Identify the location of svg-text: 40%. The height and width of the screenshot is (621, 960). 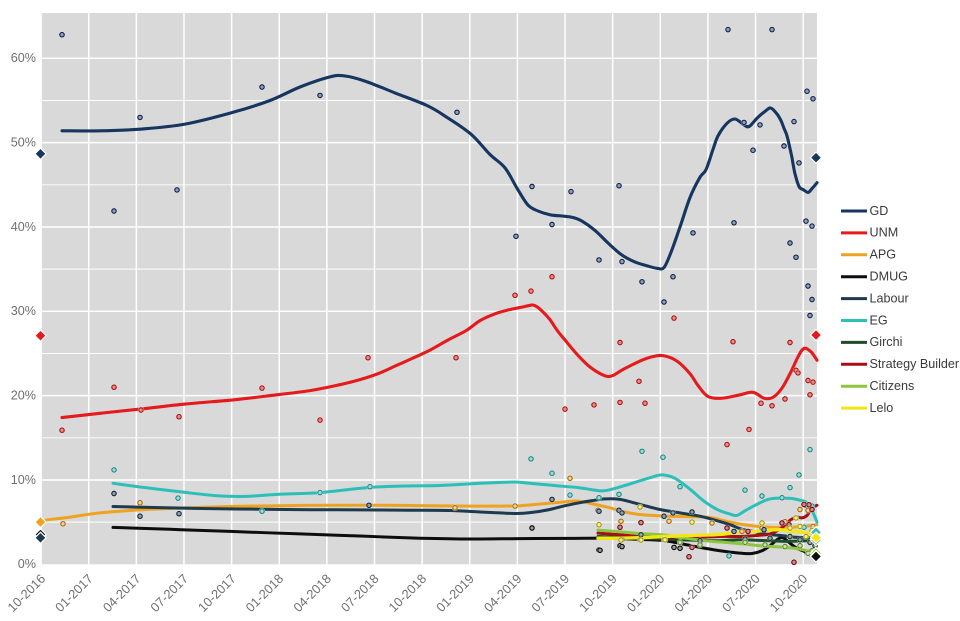
(23, 227).